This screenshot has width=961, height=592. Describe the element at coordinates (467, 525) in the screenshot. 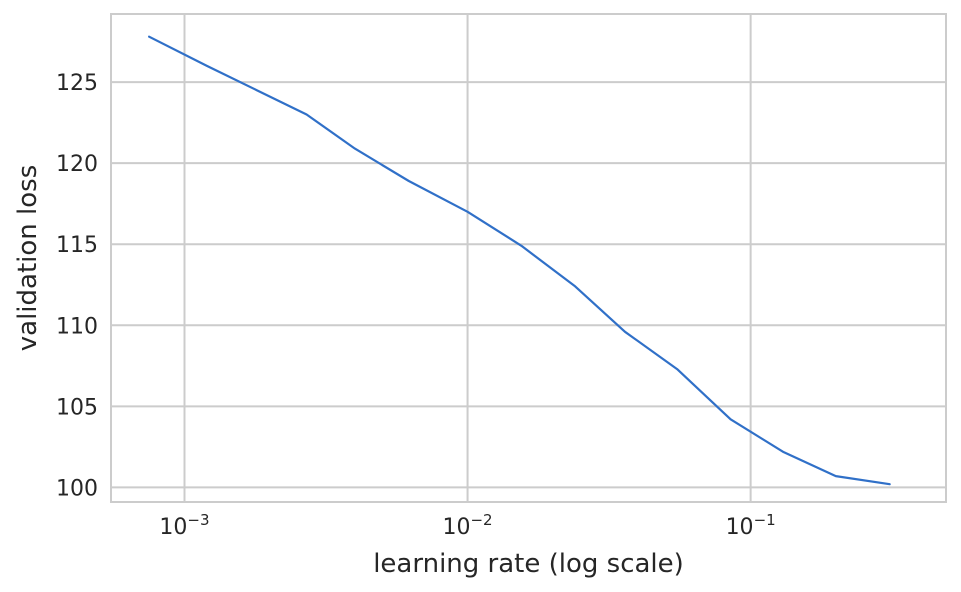

I see `x-tick-label: 10⁻²` at that location.